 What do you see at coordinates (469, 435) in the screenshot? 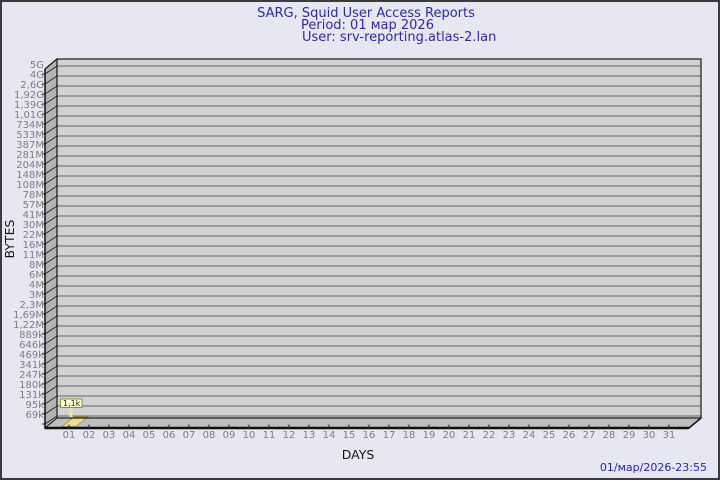
I see `x-tick-label: 21` at bounding box center [469, 435].